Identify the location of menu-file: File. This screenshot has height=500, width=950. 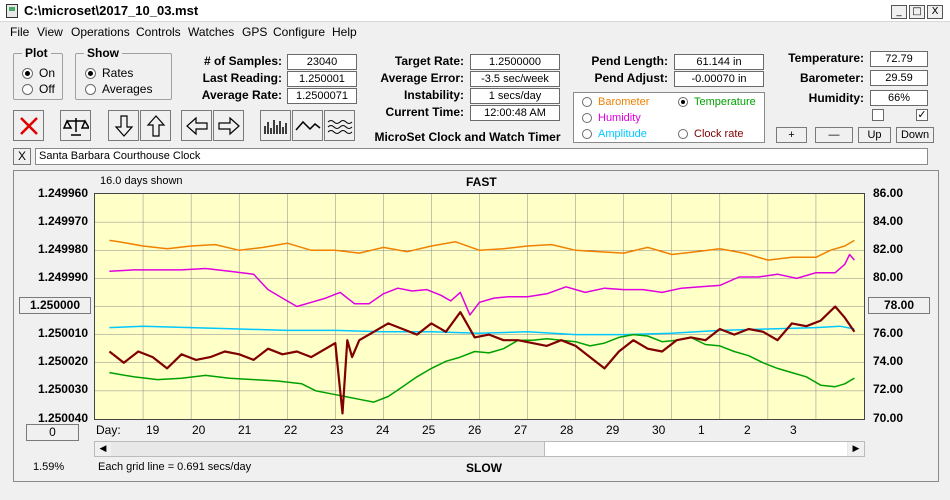
(20, 32).